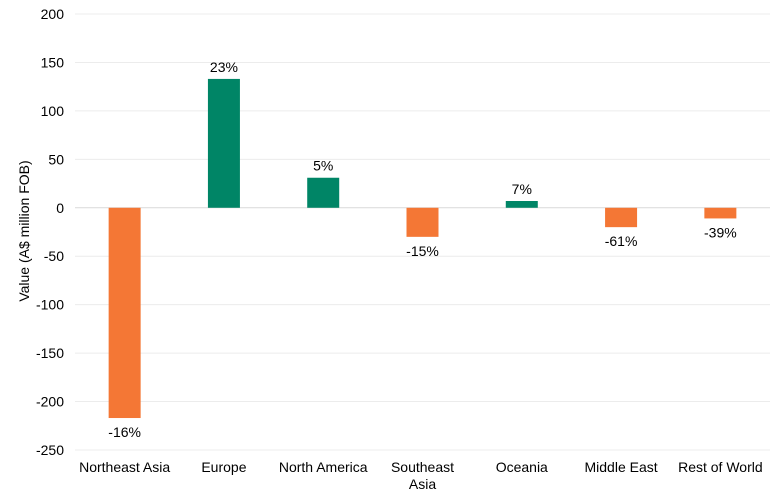 This screenshot has height=498, width=770. What do you see at coordinates (422, 484) in the screenshot?
I see `x-category-label: Asia` at bounding box center [422, 484].